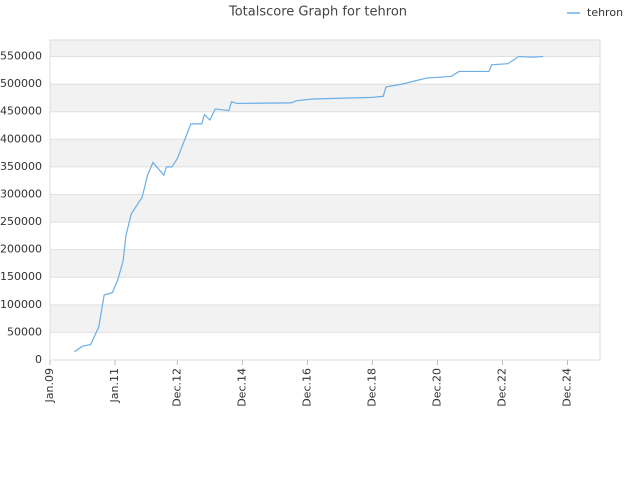 The height and width of the screenshot is (480, 640). I want to click on y-tick-label: 550000, so click(21, 56).